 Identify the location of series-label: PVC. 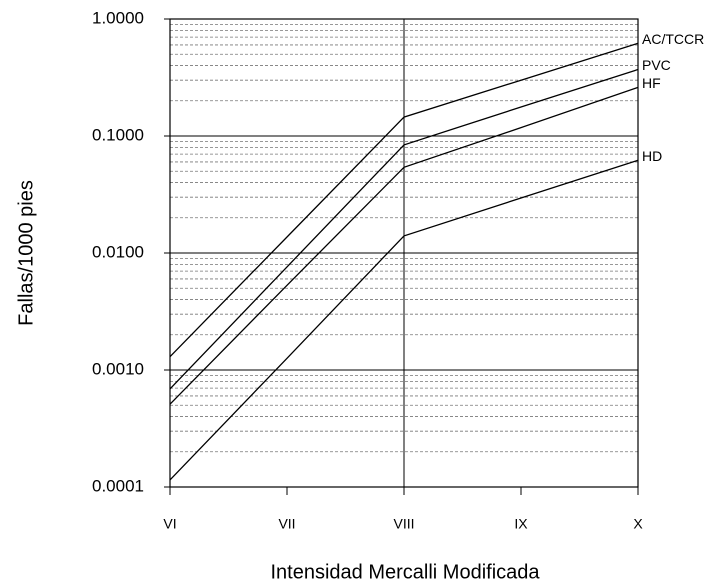
(656, 65).